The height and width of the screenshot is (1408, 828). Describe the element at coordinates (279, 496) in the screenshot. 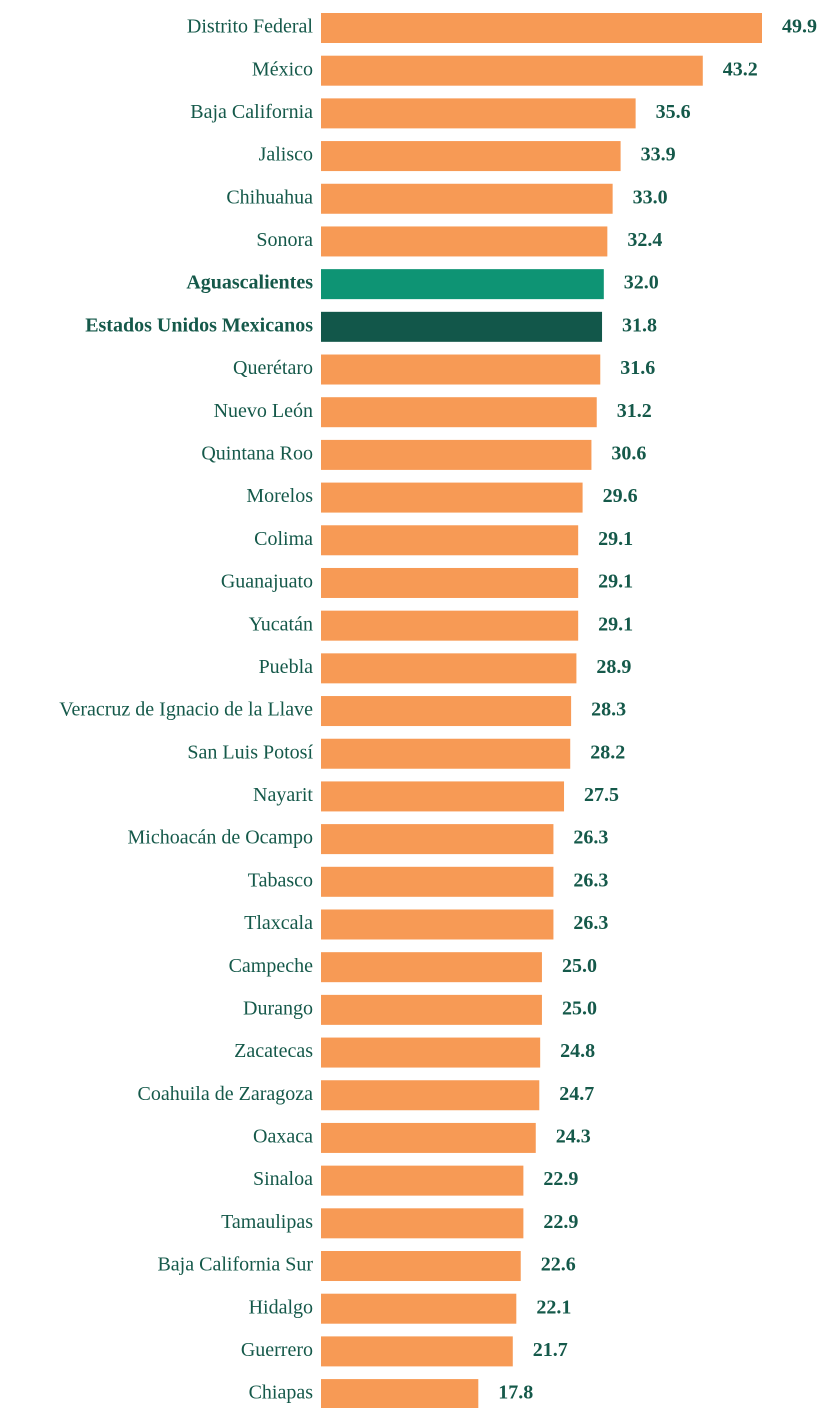

I see `category-label: Morelos` at that location.